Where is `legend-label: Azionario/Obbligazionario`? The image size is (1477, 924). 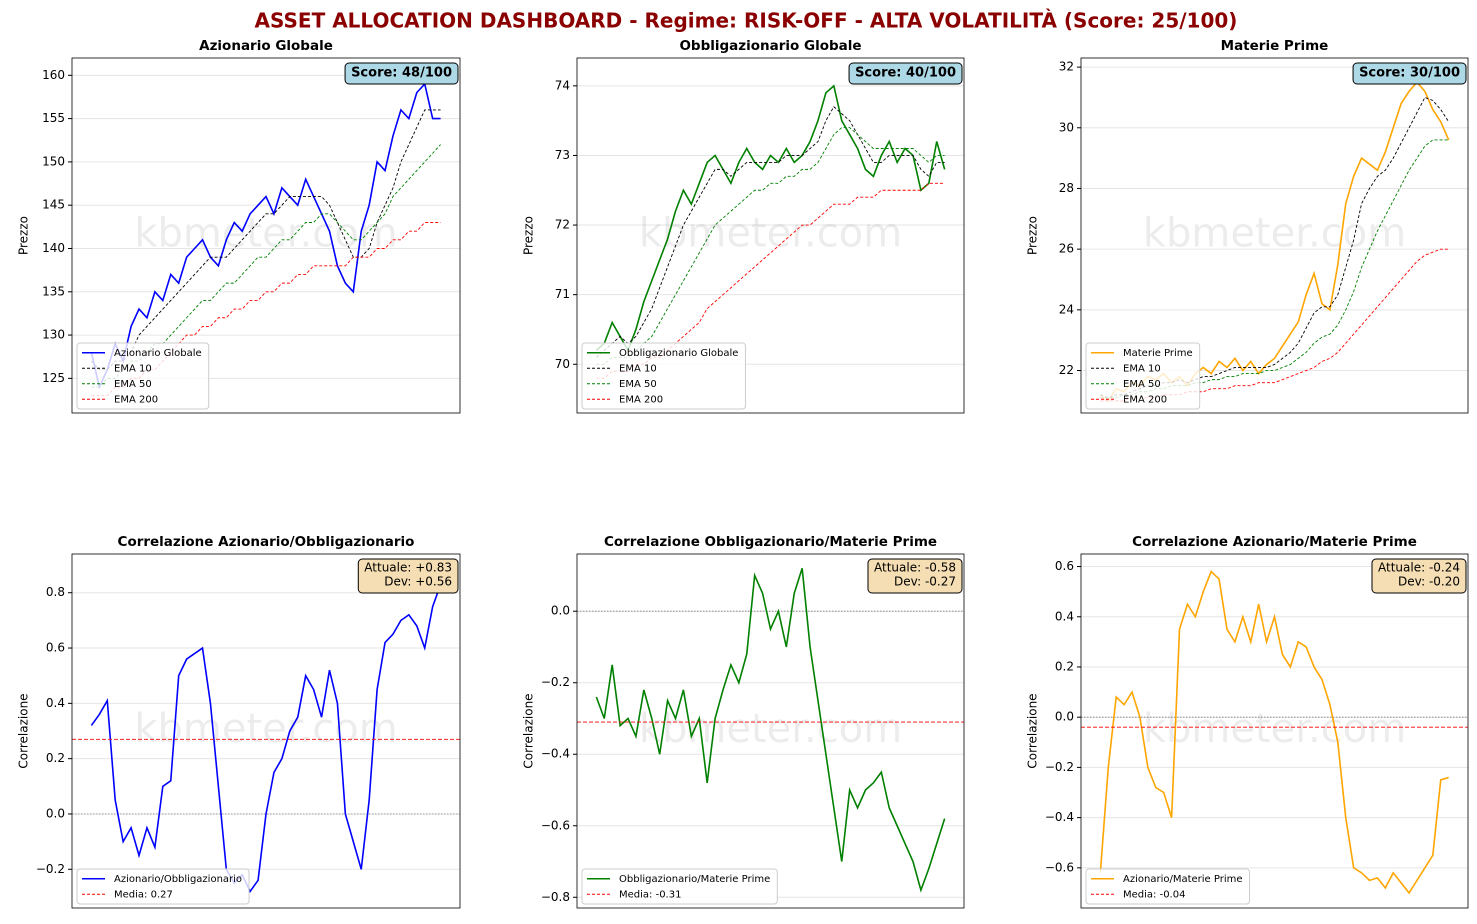 legend-label: Azionario/Obbligazionario is located at coordinates (178, 879).